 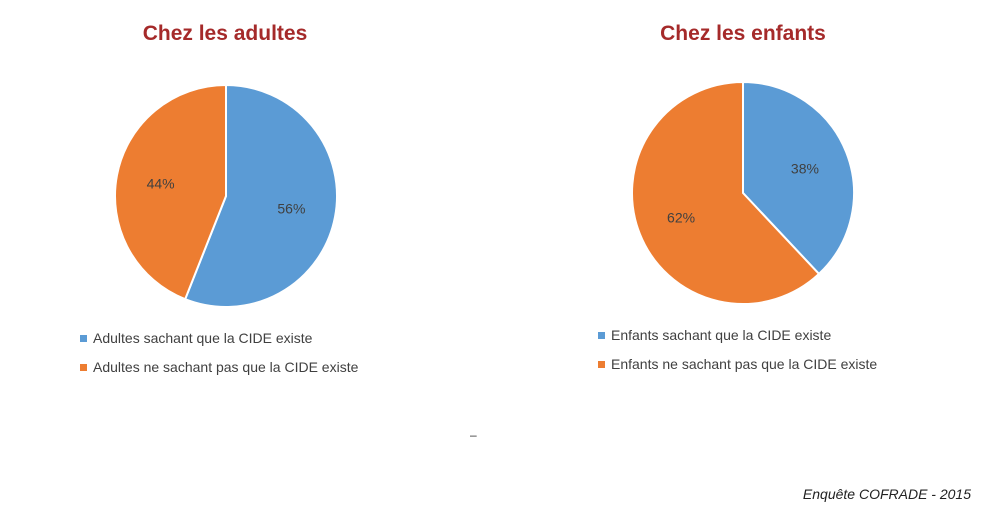 What do you see at coordinates (225, 33) in the screenshot?
I see `chart-title-adults: Chez les adultes` at bounding box center [225, 33].